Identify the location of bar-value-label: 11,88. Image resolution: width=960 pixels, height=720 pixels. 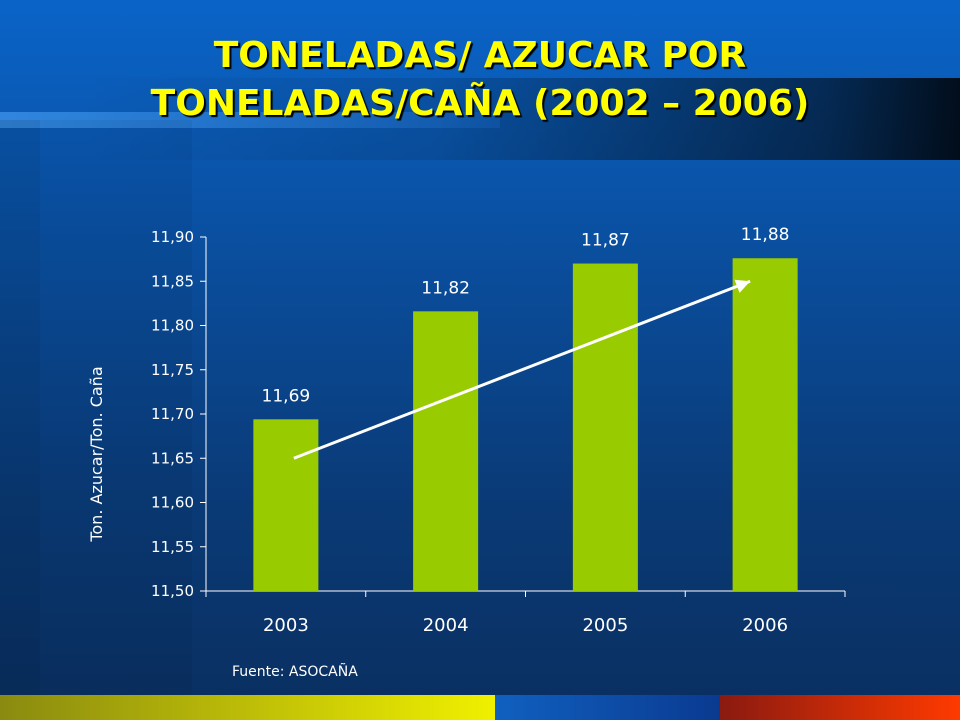
(765, 235).